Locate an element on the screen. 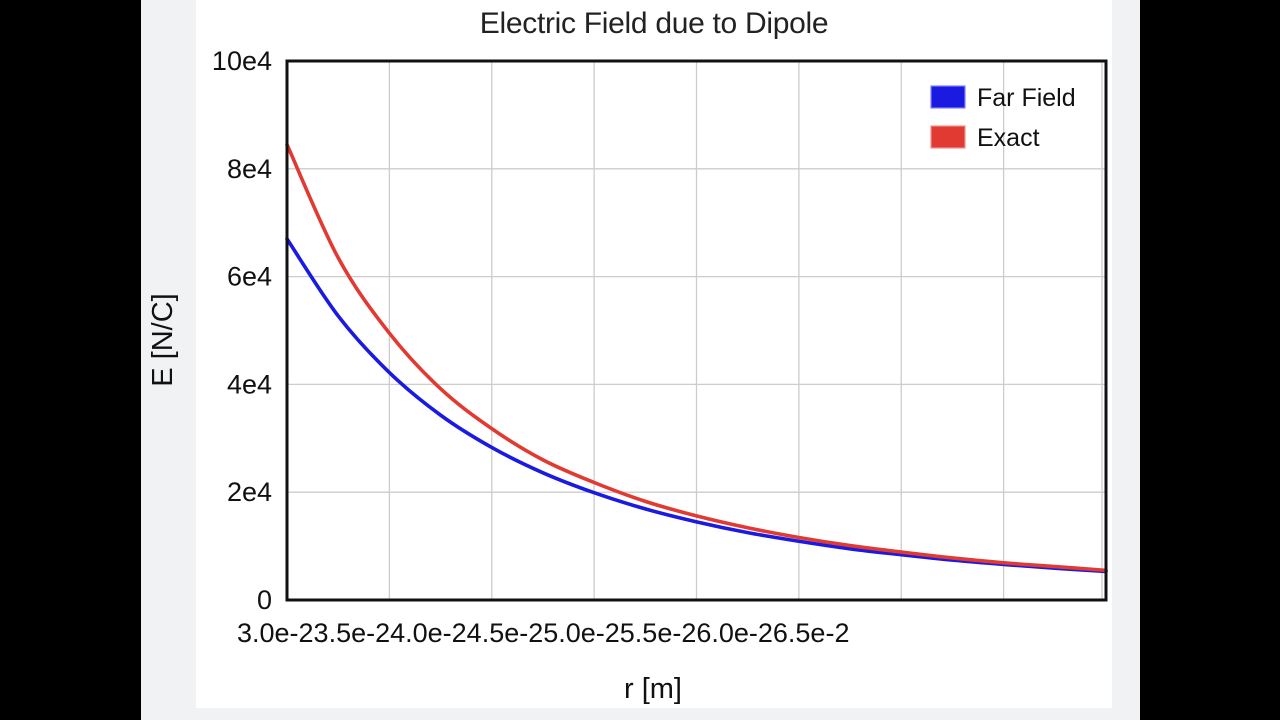 The height and width of the screenshot is (720, 1280). y-tick-label: 4e4 is located at coordinates (249, 384).